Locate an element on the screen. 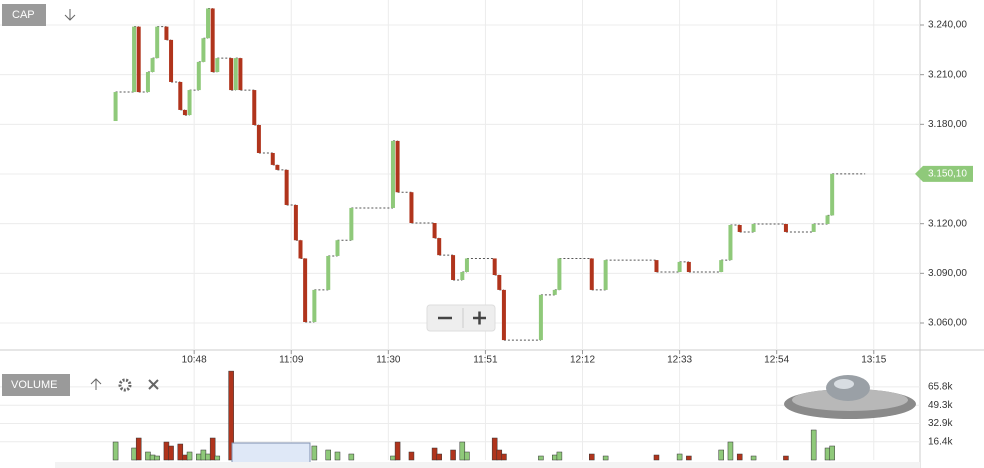  volume-badge is located at coordinates (36, 385).